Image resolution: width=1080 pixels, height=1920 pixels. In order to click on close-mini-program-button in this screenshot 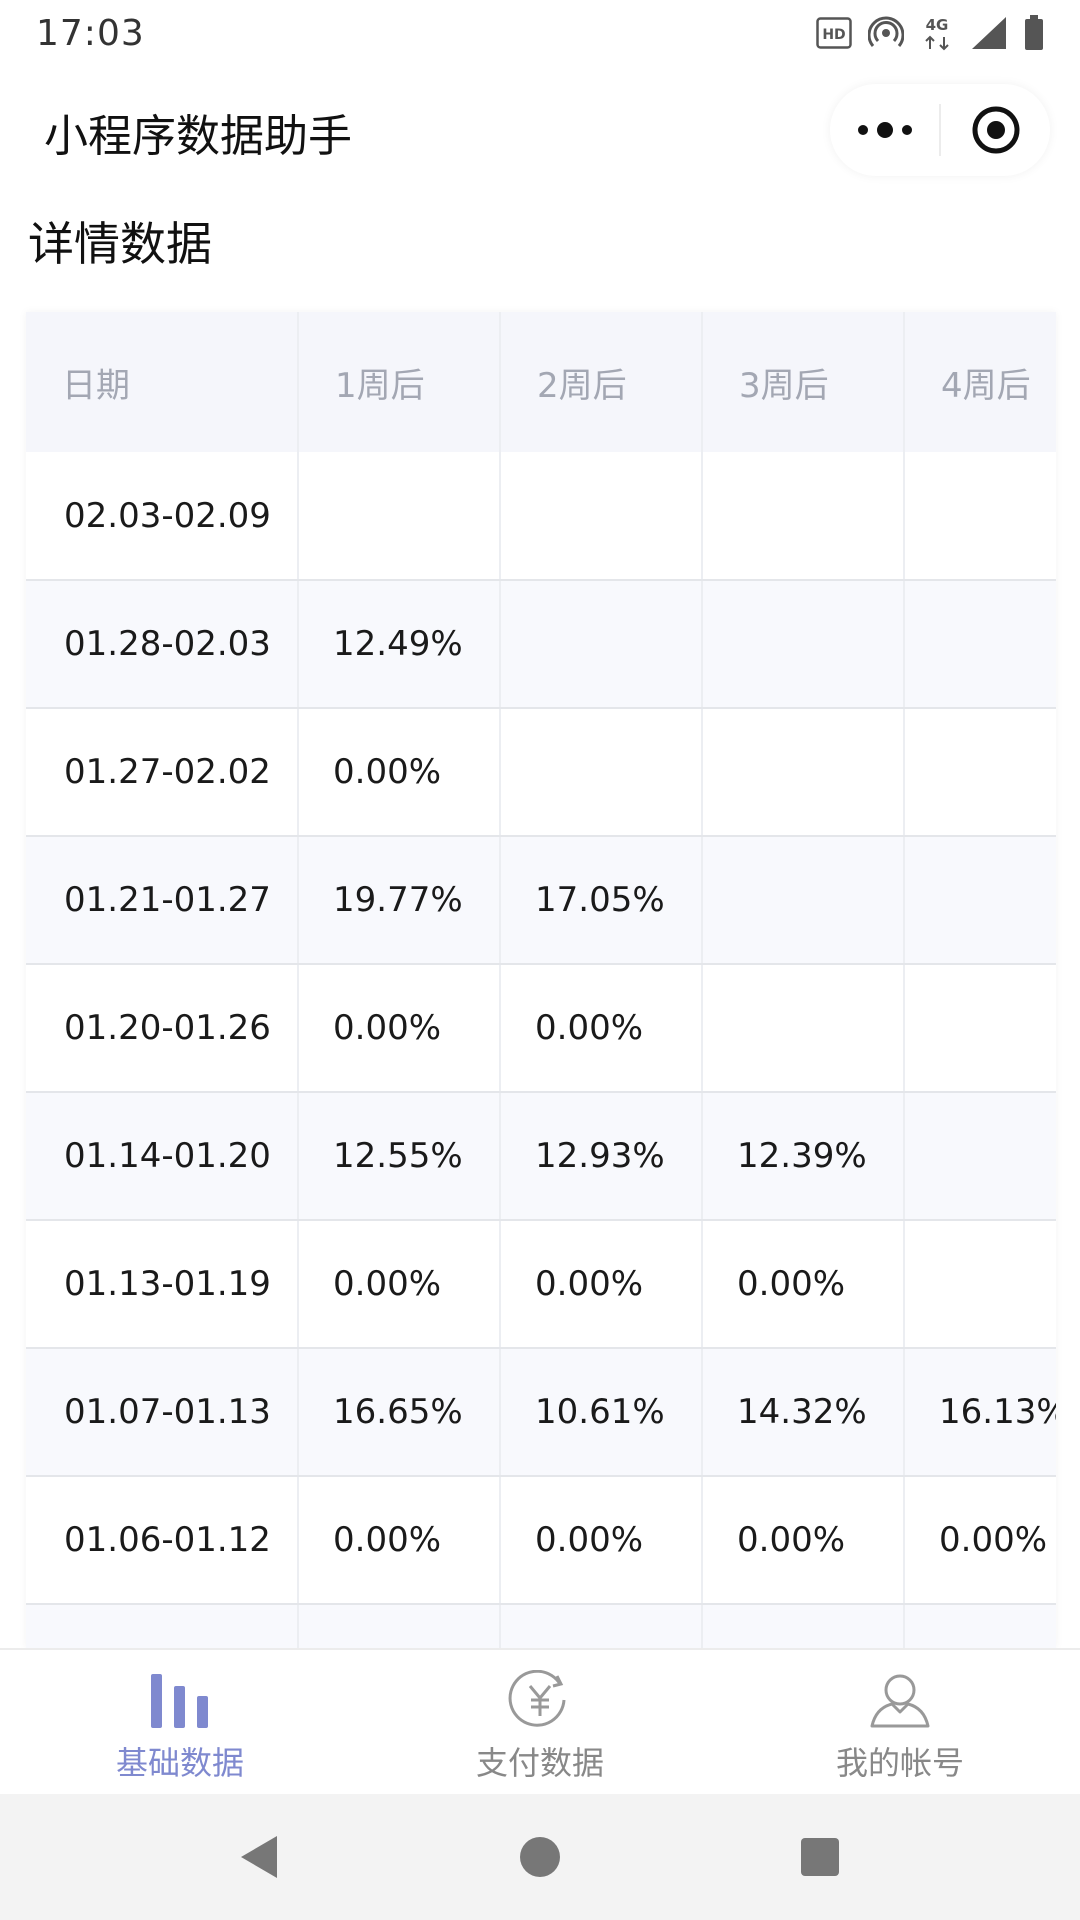, I will do `click(995, 130)`.